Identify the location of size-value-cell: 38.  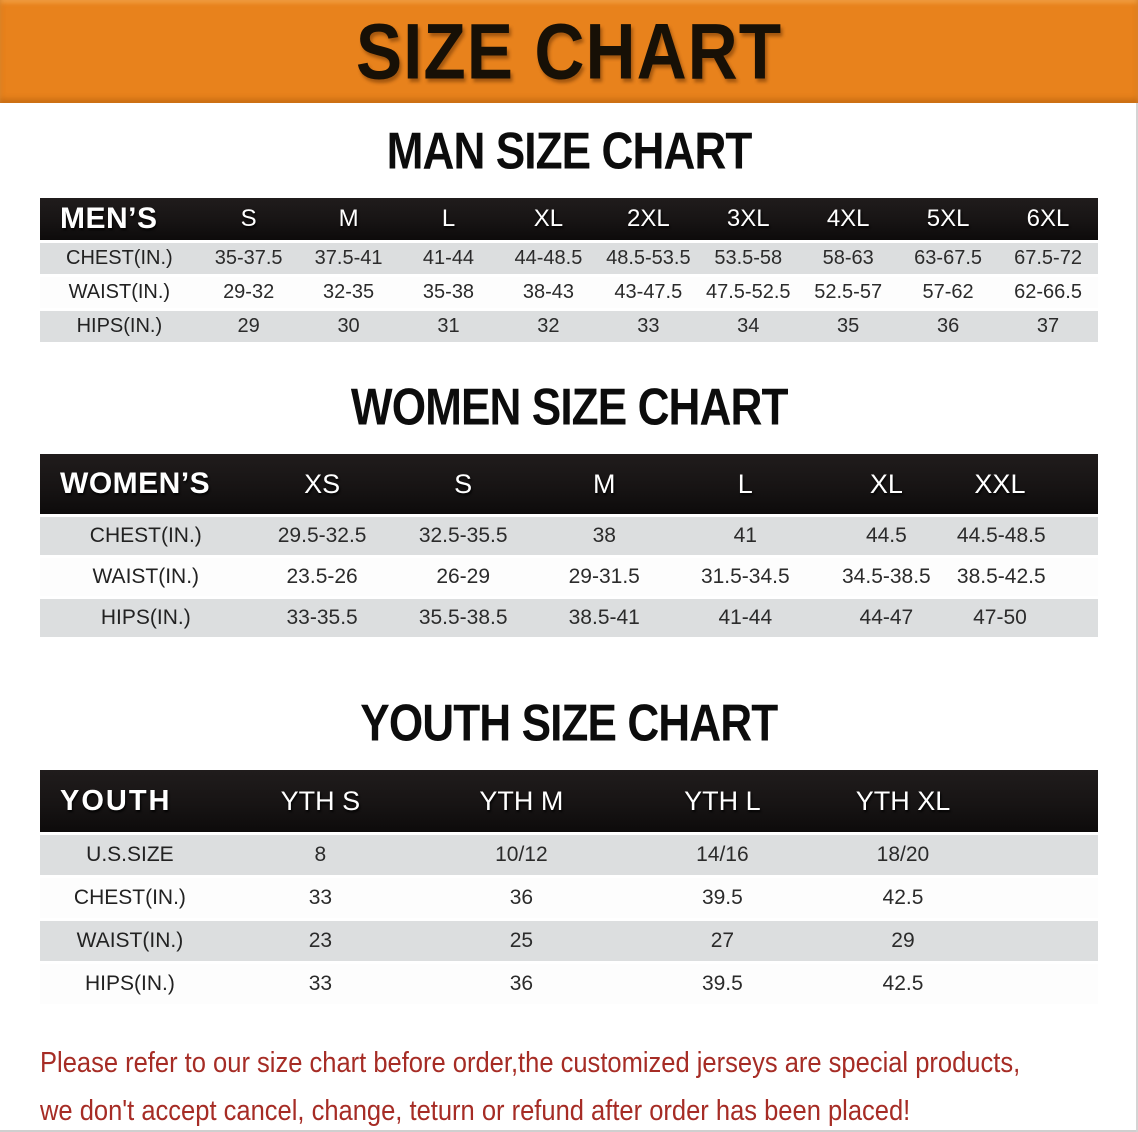
(604, 536).